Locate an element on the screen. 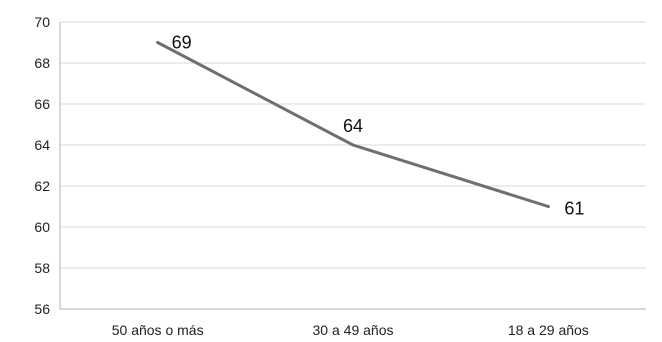 The width and height of the screenshot is (662, 342). y-tick-label: 70 is located at coordinates (42, 22).